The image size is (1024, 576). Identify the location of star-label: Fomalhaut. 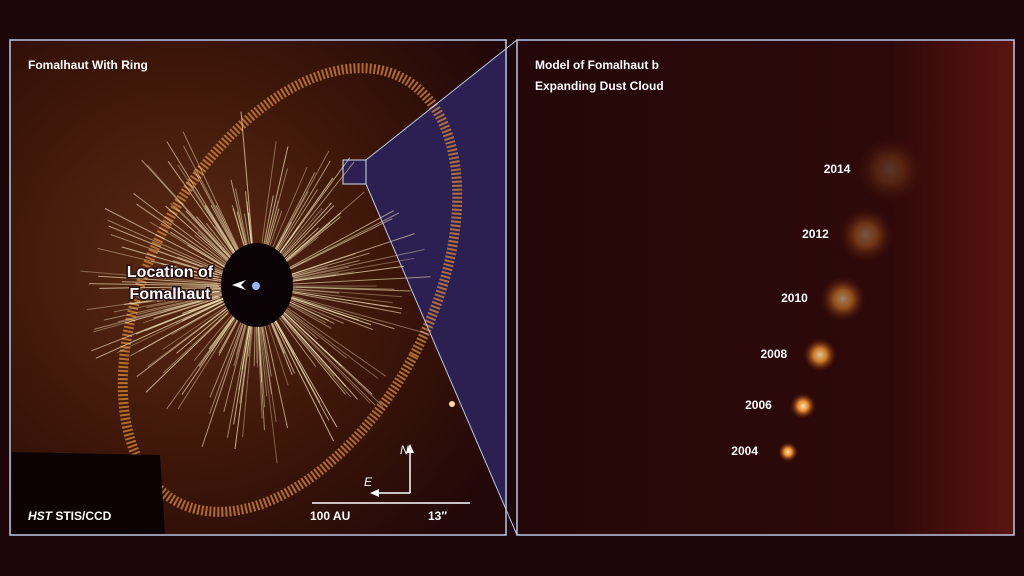
(171, 294).